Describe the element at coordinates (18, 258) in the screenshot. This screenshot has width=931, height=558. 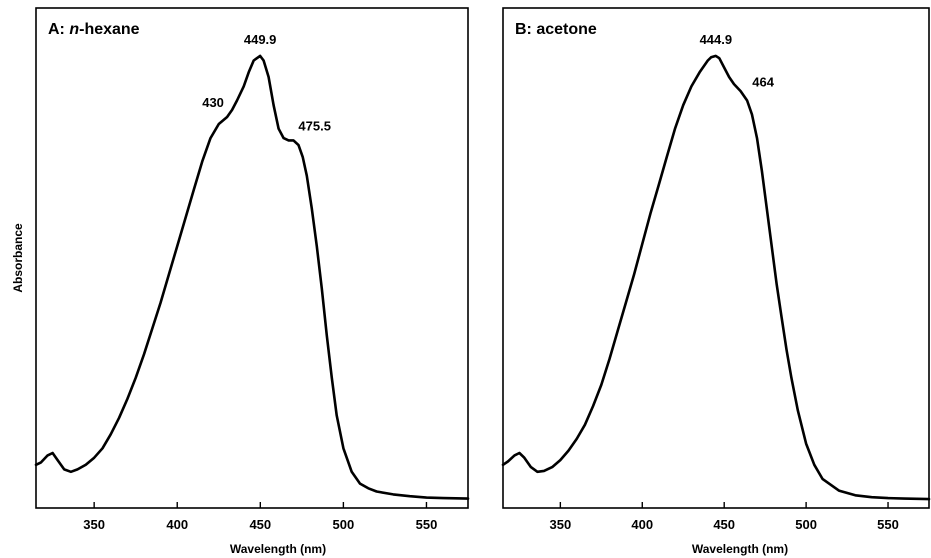
I see `y-axis-label: Absorbance` at that location.